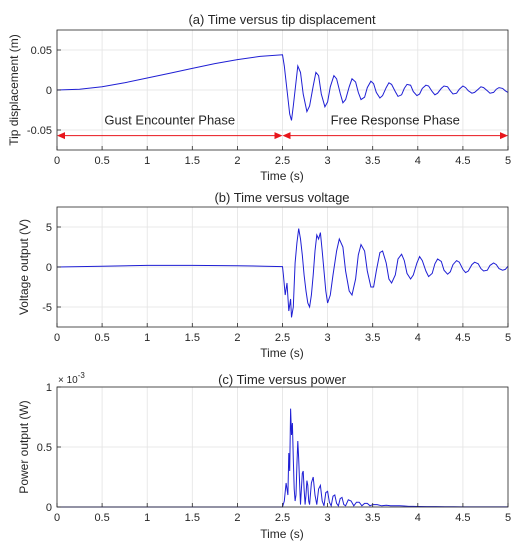 The image size is (526, 550). What do you see at coordinates (44, 448) in the screenshot?
I see `y-tick-label: 0.5` at bounding box center [44, 448].